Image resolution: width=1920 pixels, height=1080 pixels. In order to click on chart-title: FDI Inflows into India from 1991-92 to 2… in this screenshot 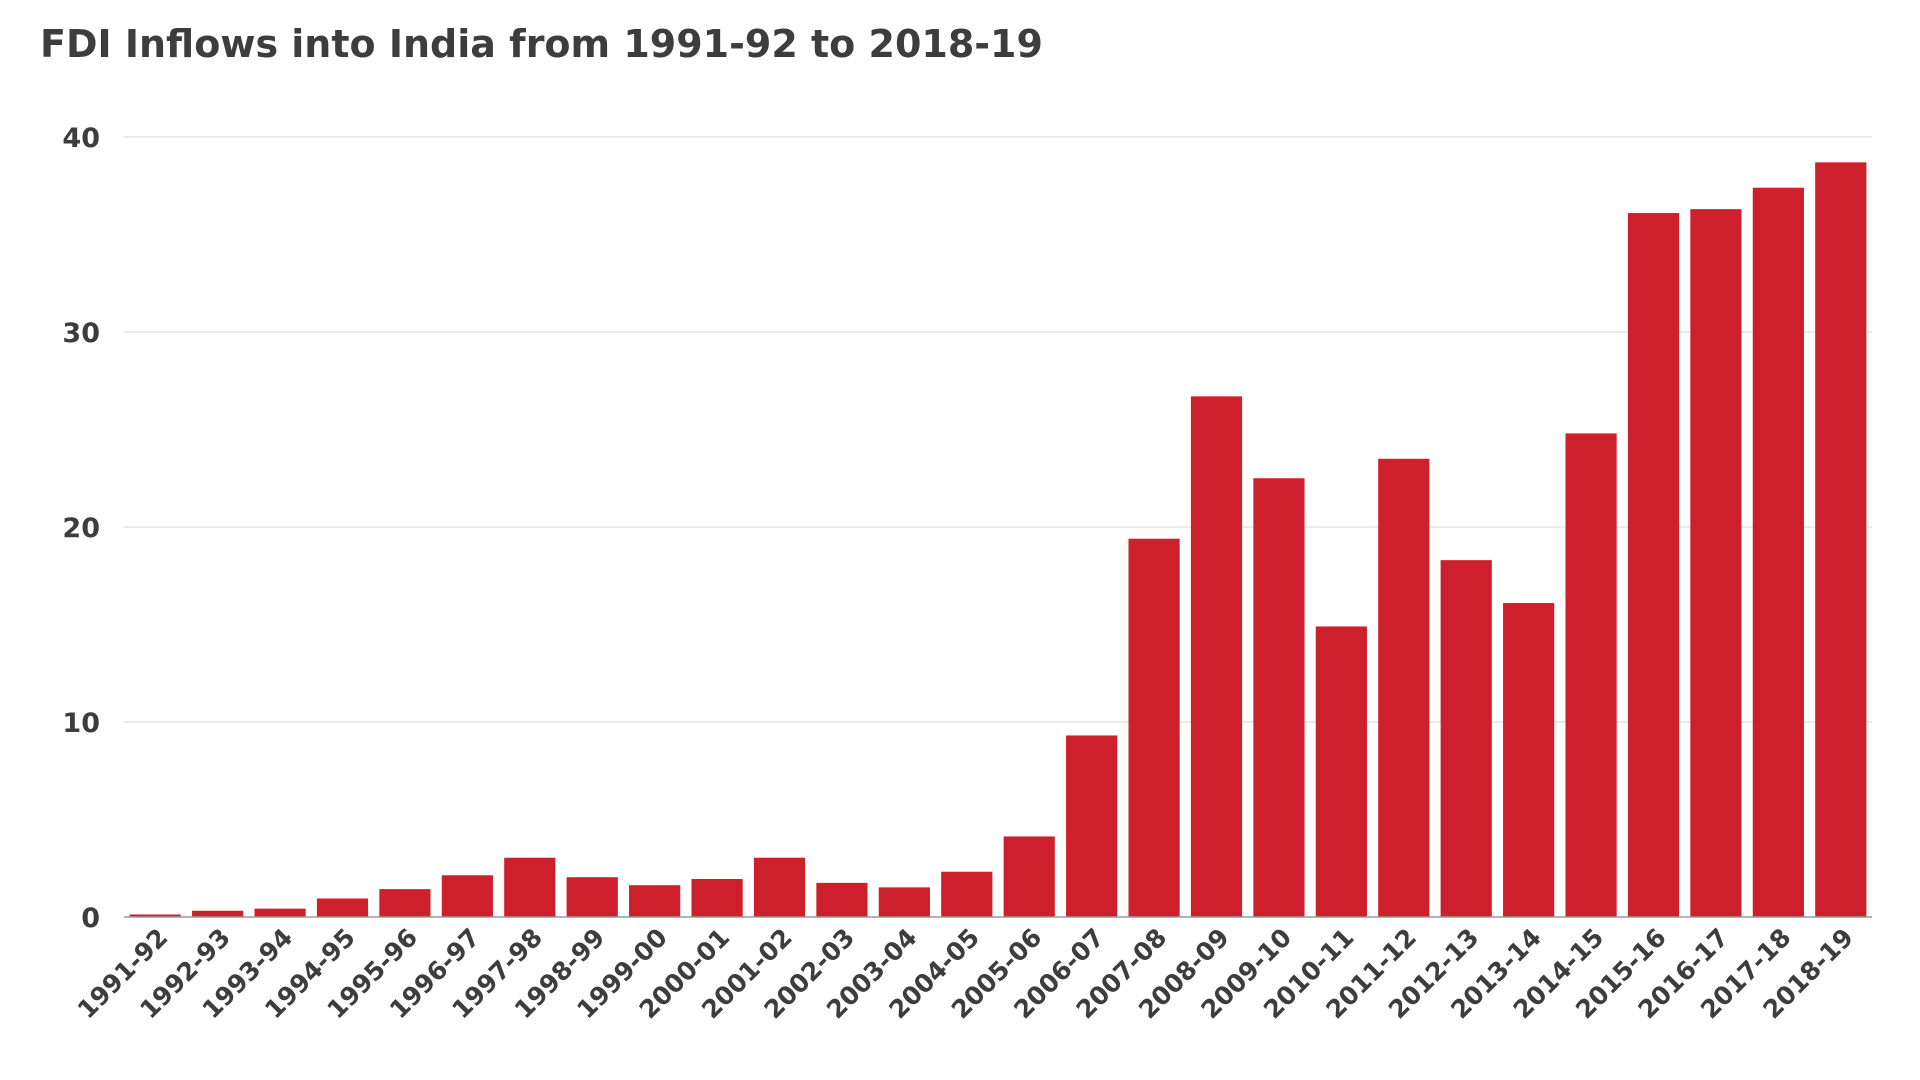, I will do `click(541, 44)`.